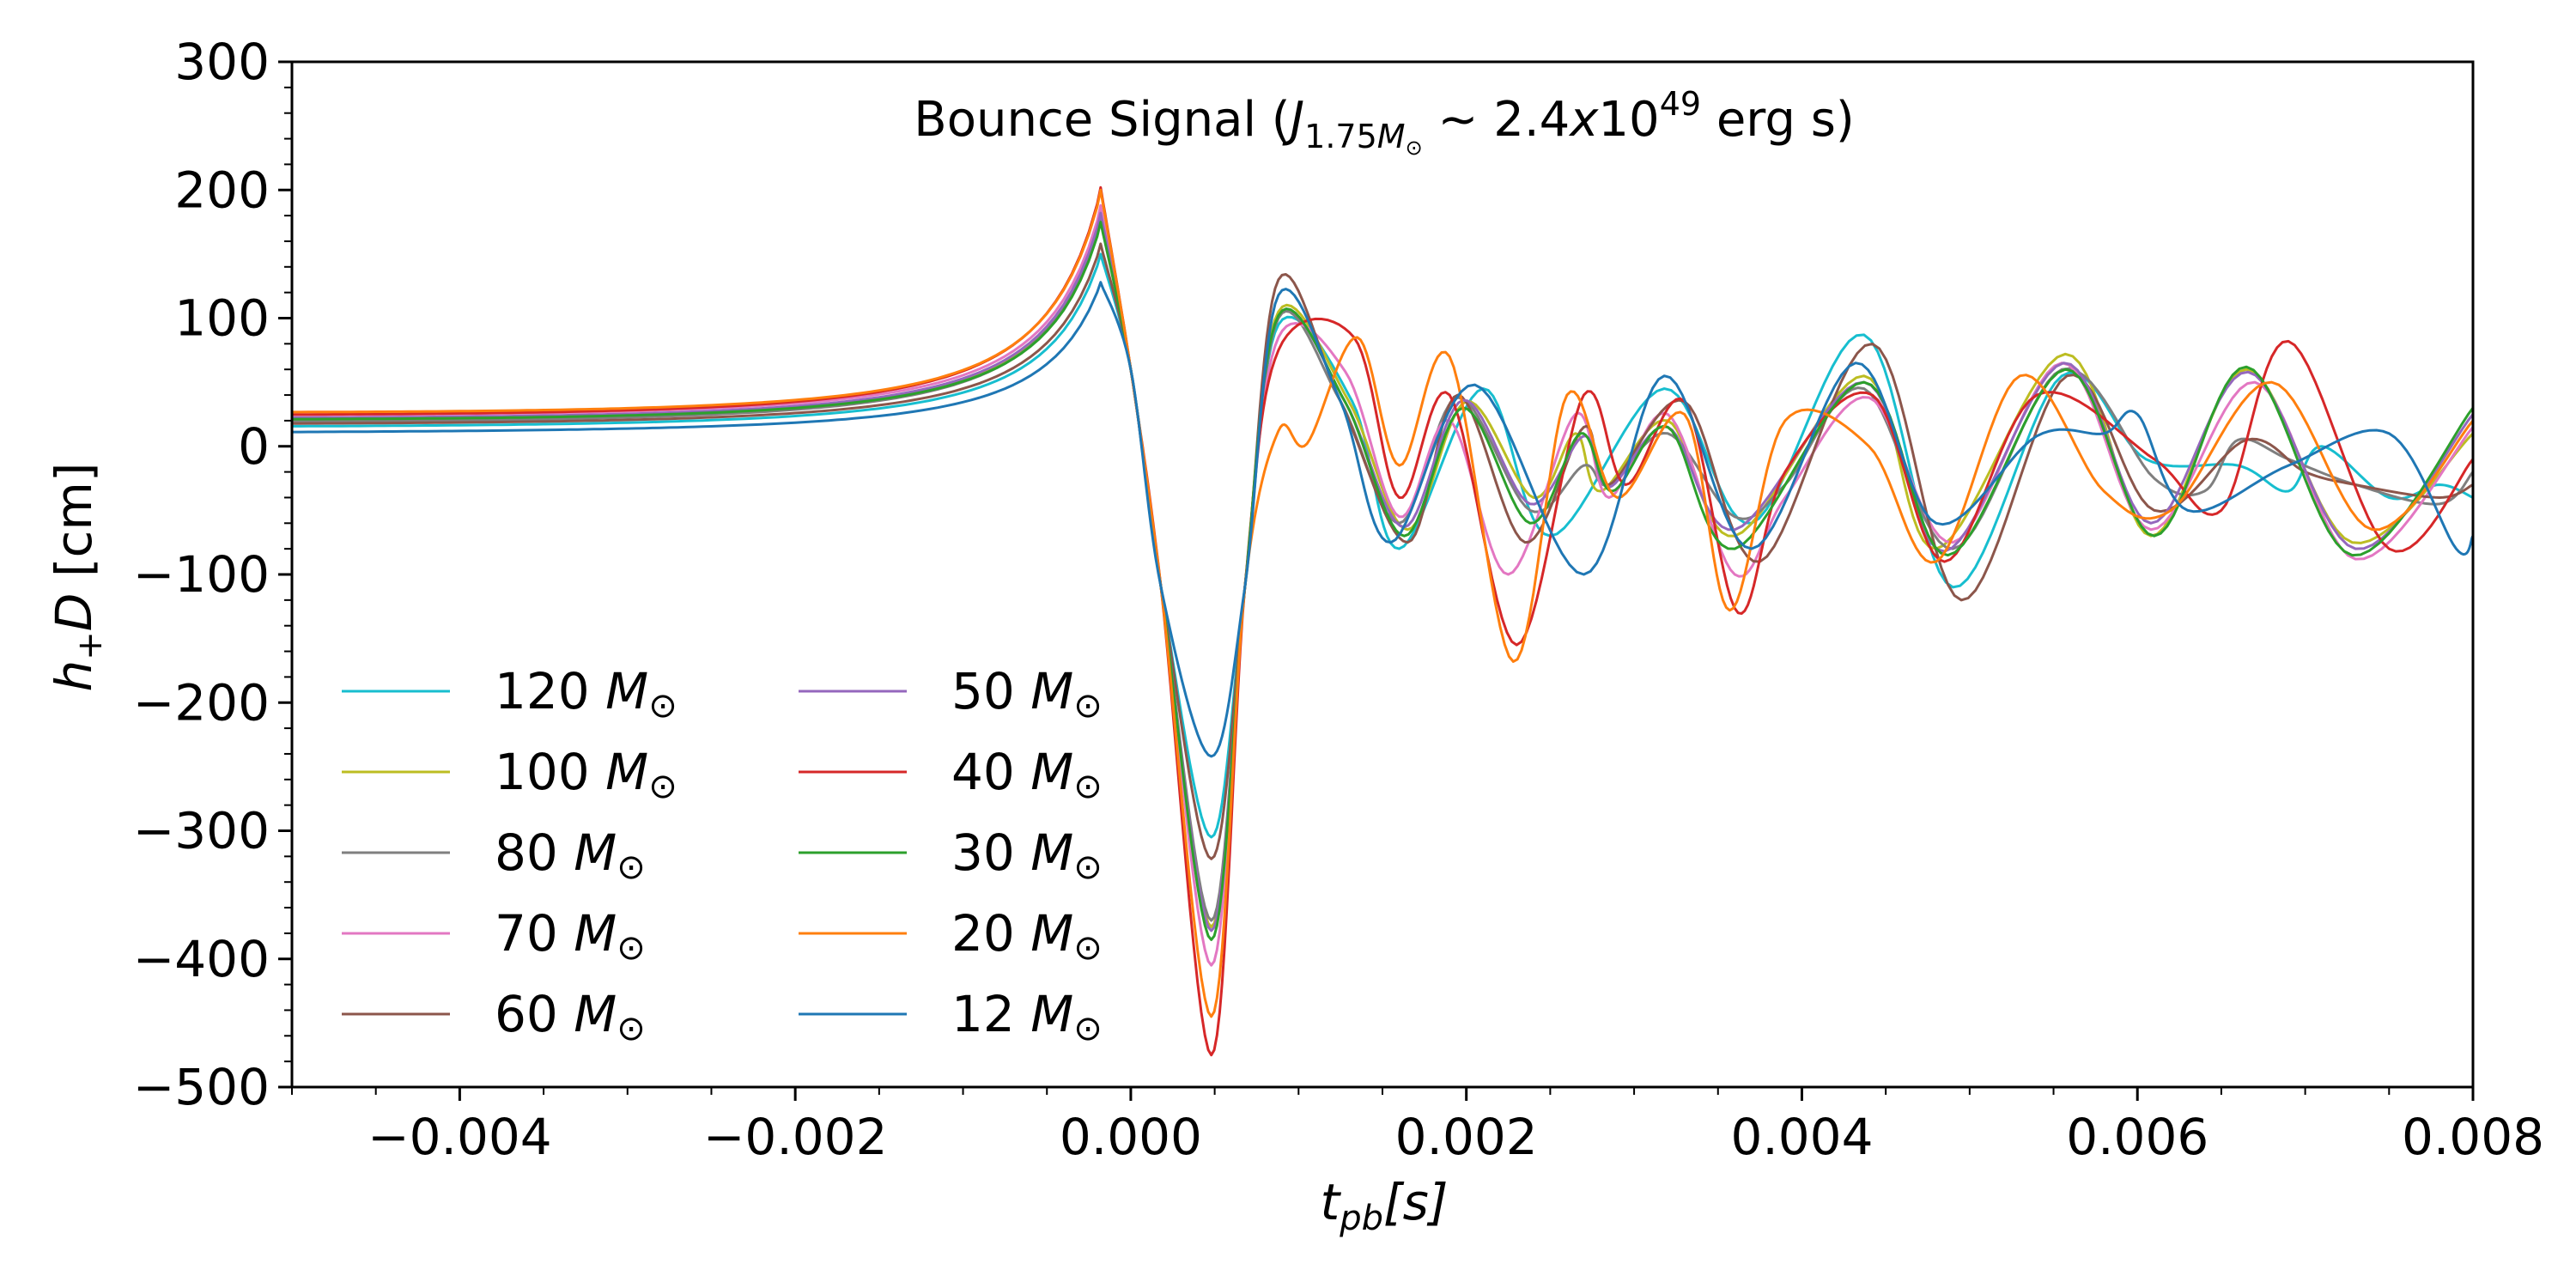 This screenshot has height=1288, width=2576. What do you see at coordinates (2137, 1137) in the screenshot?
I see `x-tick-label: 0.006` at bounding box center [2137, 1137].